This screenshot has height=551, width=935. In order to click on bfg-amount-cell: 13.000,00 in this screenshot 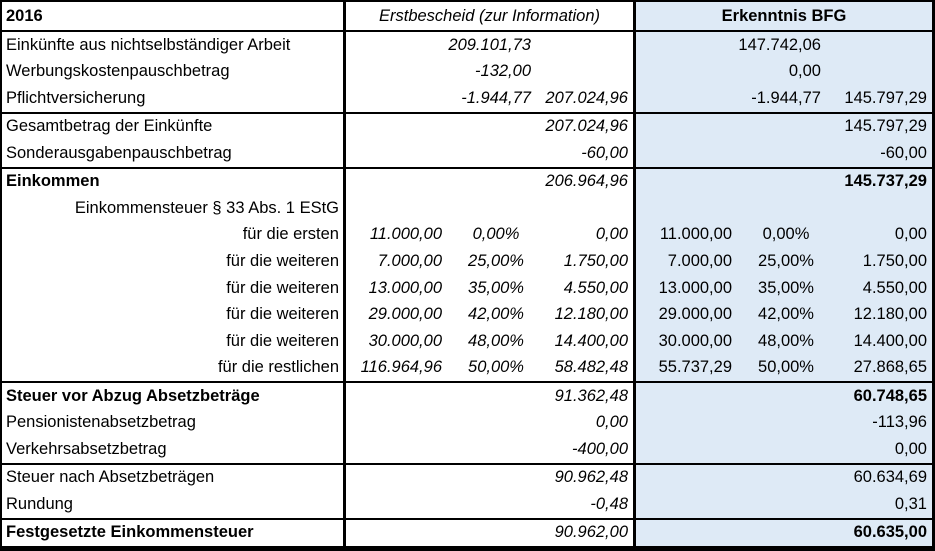, I will do `click(695, 287)`.